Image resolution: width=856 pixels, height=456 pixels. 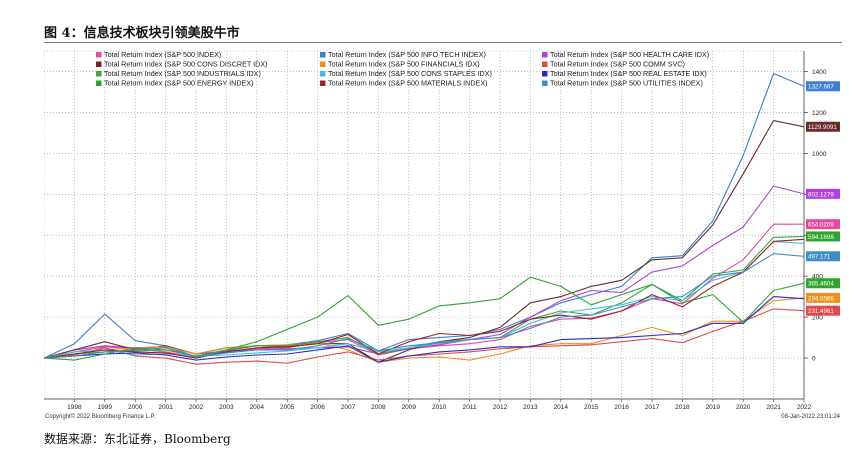 What do you see at coordinates (378, 407) in the screenshot?
I see `x-tick-label: 2008` at bounding box center [378, 407].